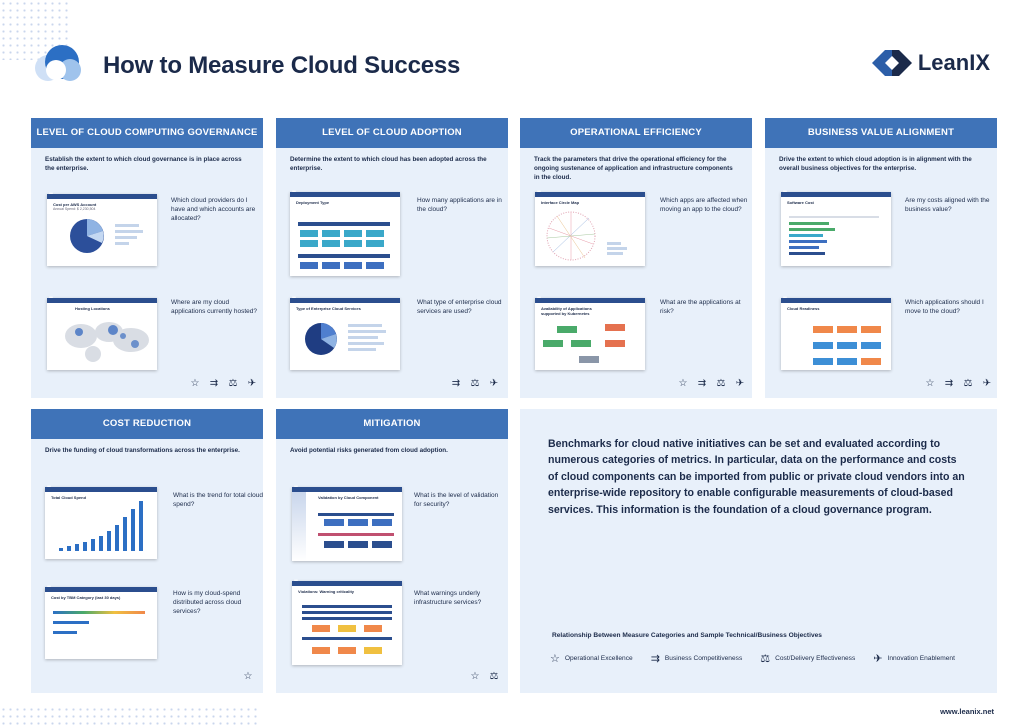  Describe the element at coordinates (101, 621) in the screenshot. I see `thumbnail-tbm-category: Cost by TBM Category (last 30 days)` at that location.